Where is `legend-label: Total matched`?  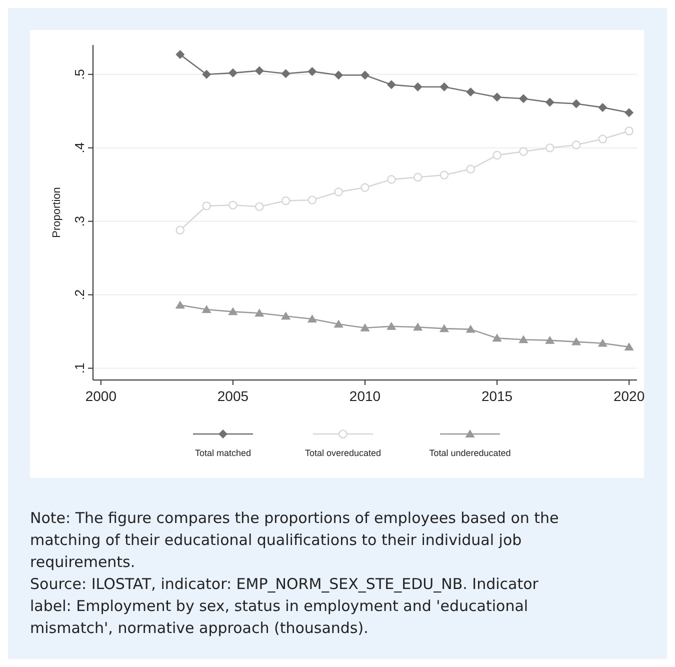
legend-label: Total matched is located at coordinates (223, 453).